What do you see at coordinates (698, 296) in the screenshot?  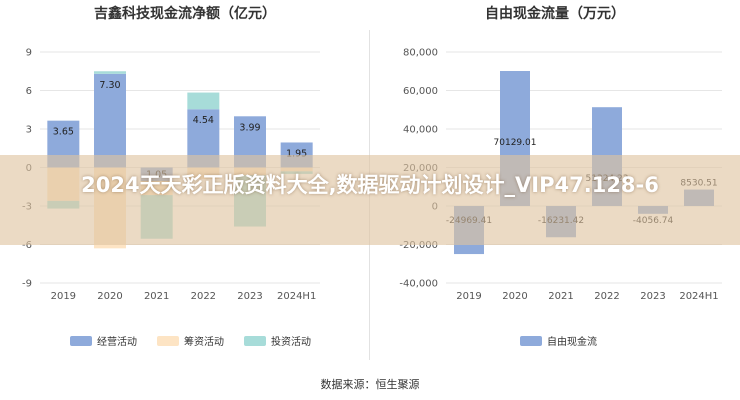 I see `right-x-tick-label: 2024H1` at bounding box center [698, 296].